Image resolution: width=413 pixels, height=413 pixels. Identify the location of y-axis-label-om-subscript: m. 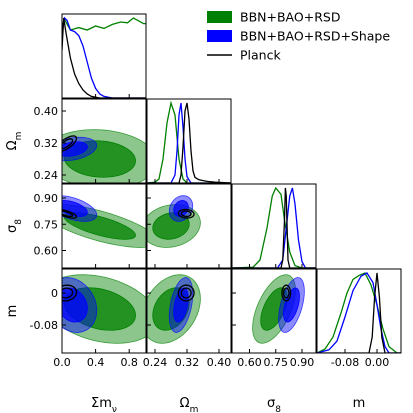
(19, 136).